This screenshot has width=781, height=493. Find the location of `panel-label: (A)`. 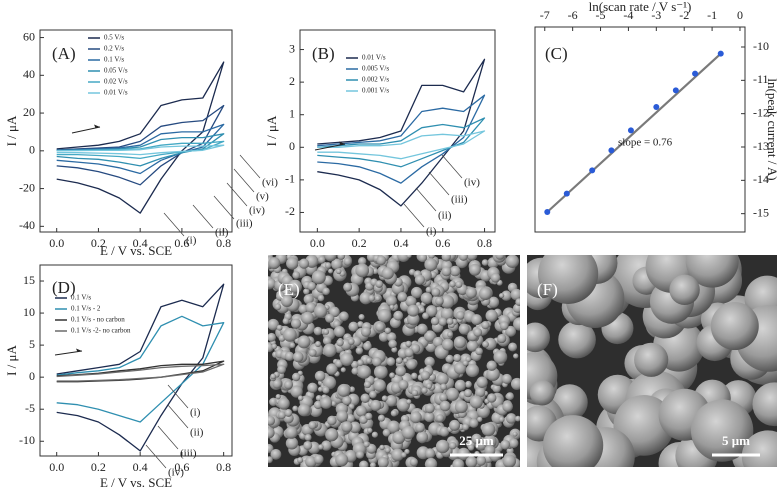

panel-label: (A) is located at coordinates (64, 53).